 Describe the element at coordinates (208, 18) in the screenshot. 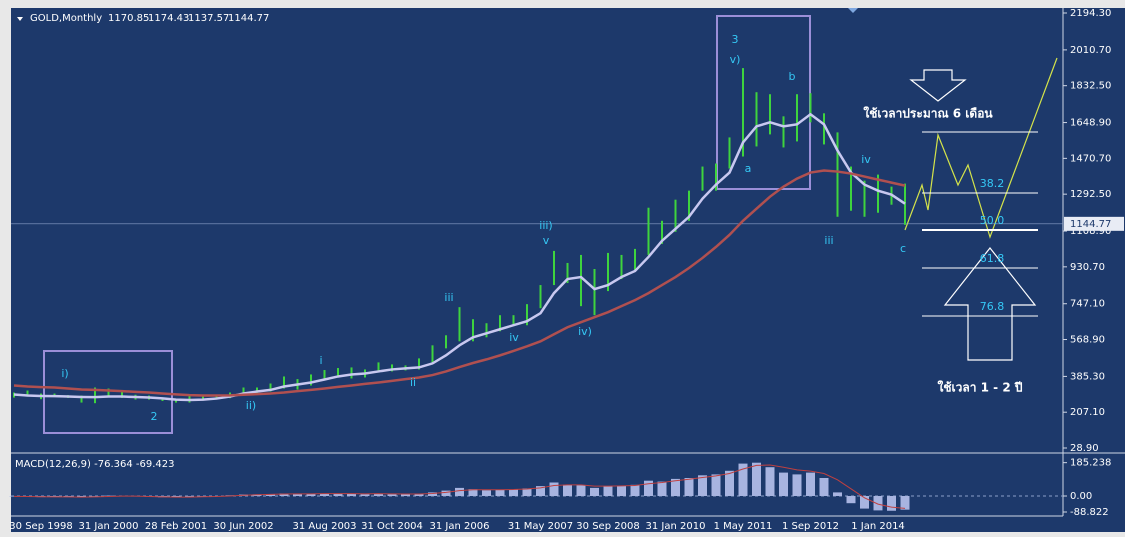

I see `header-value: 1137.57` at that location.